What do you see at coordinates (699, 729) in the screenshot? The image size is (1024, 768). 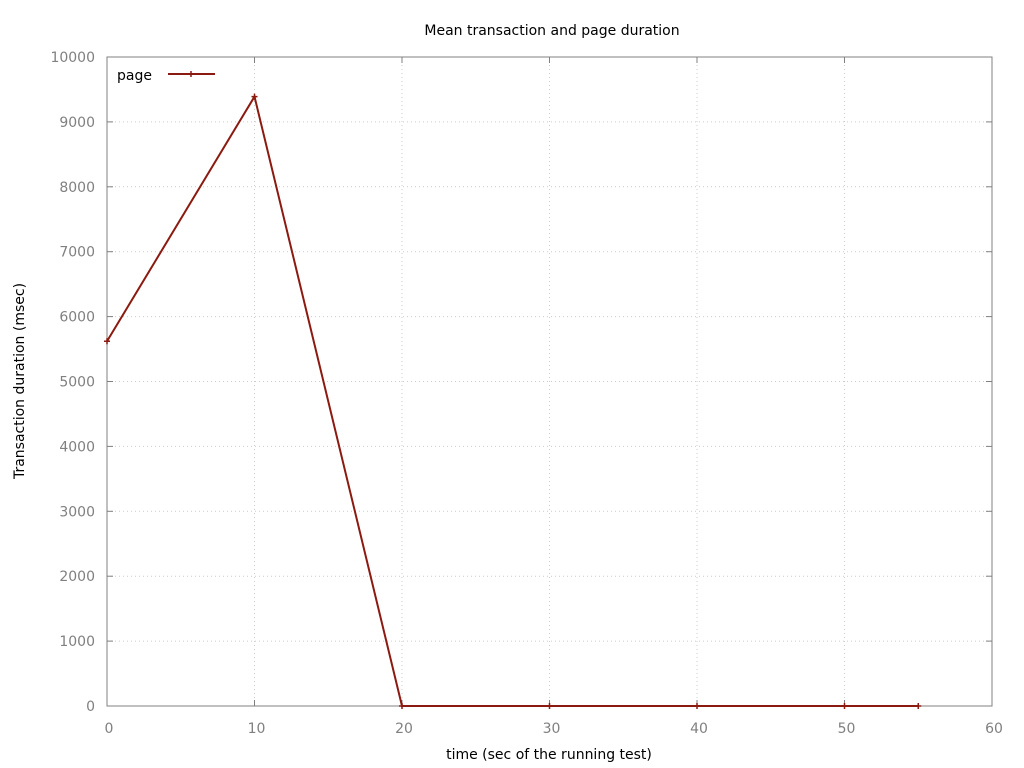 I see `x-tick-label: 40` at bounding box center [699, 729].